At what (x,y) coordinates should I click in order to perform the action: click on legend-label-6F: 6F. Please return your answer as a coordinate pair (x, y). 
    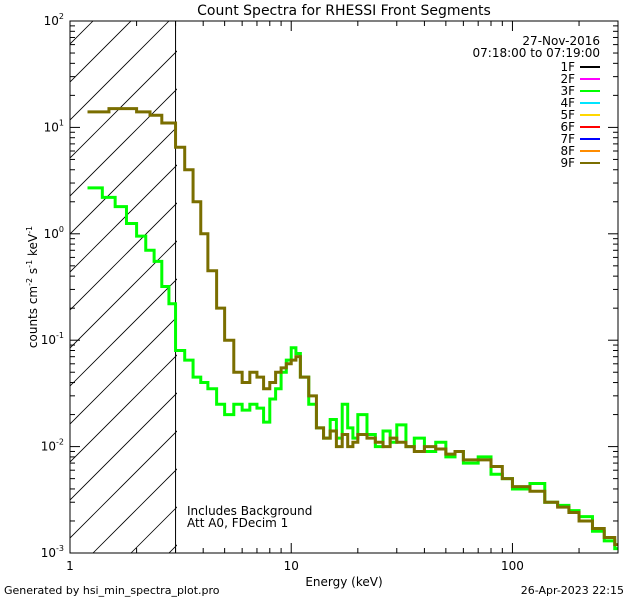
    Looking at the image, I should click on (567, 127).